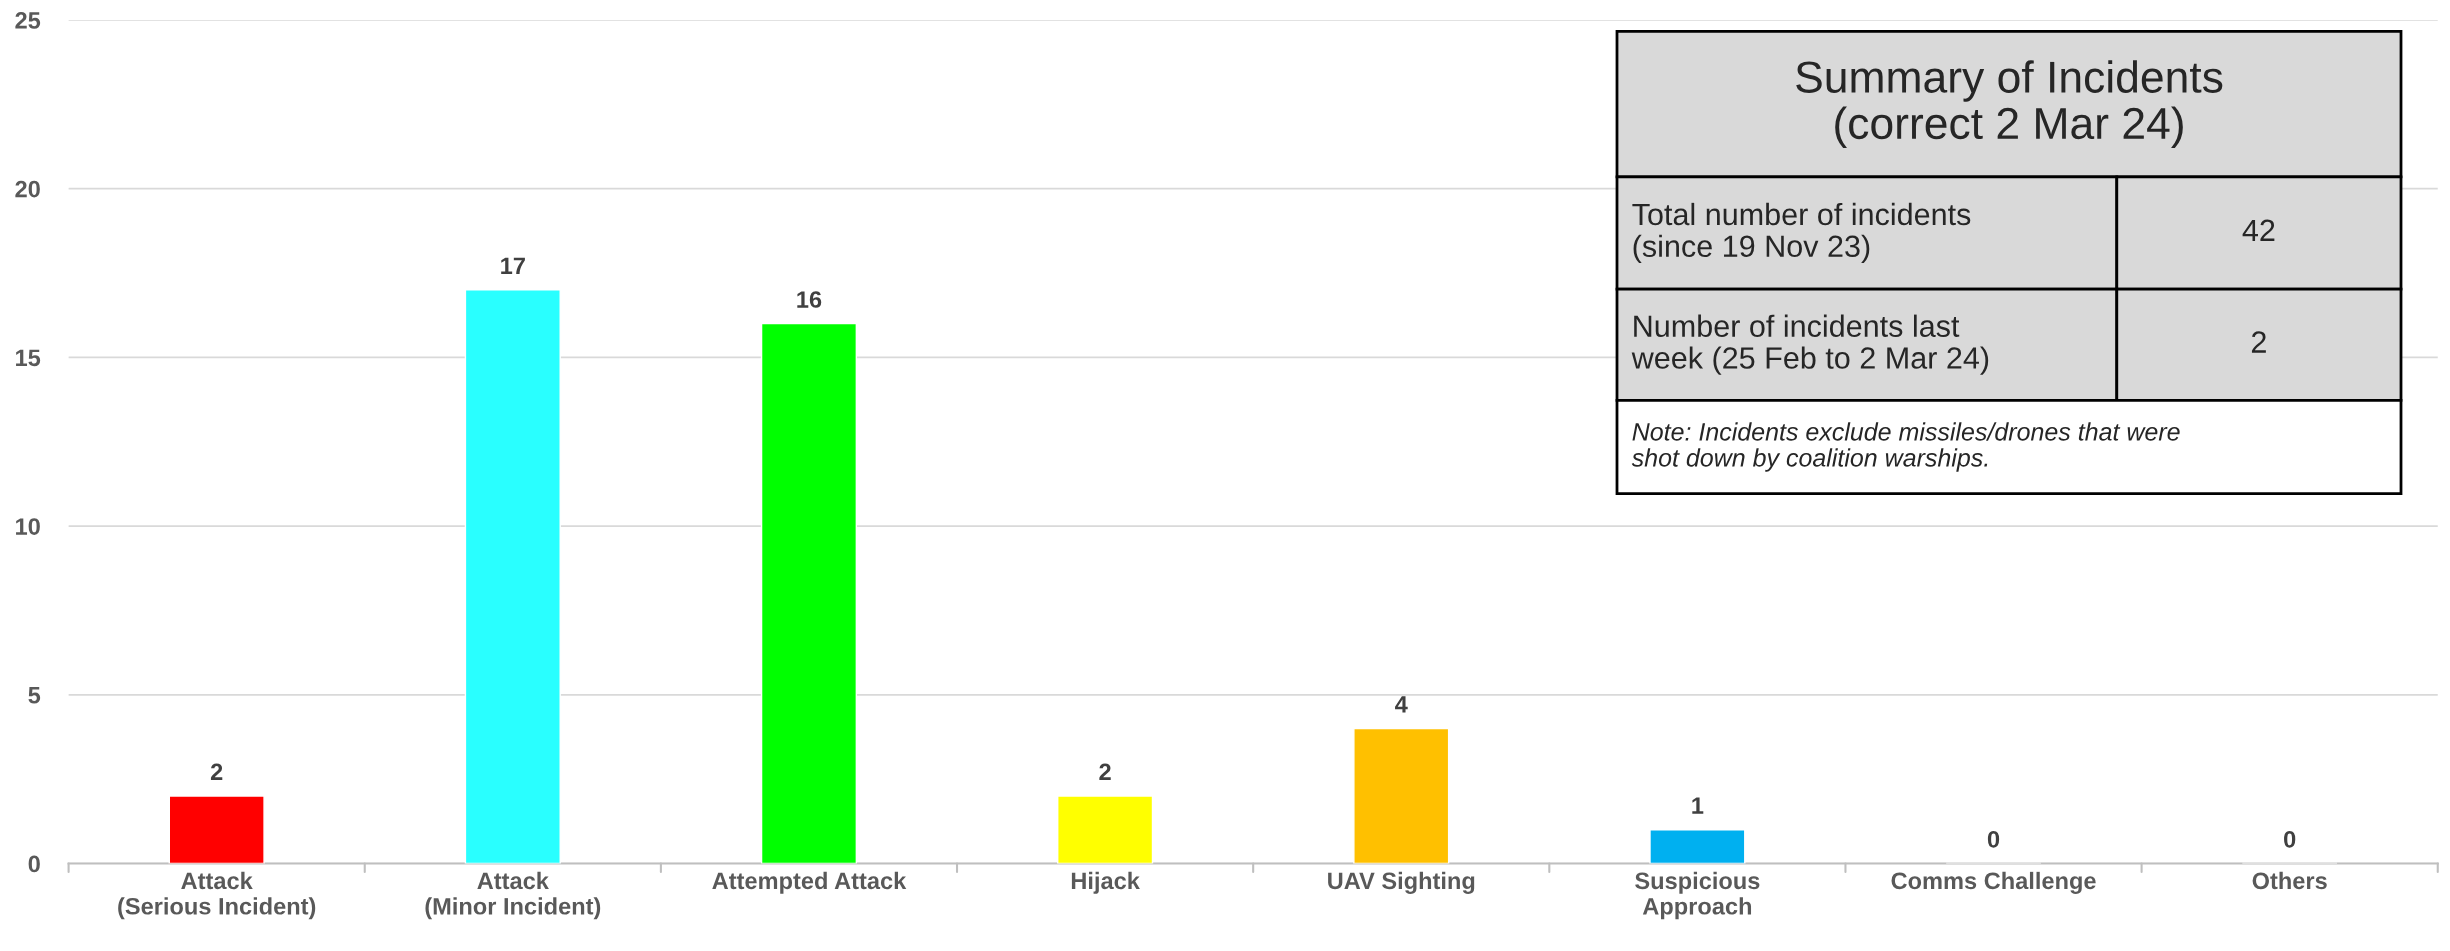  What do you see at coordinates (2258, 342) in the screenshot?
I see `annotation: 2` at bounding box center [2258, 342].